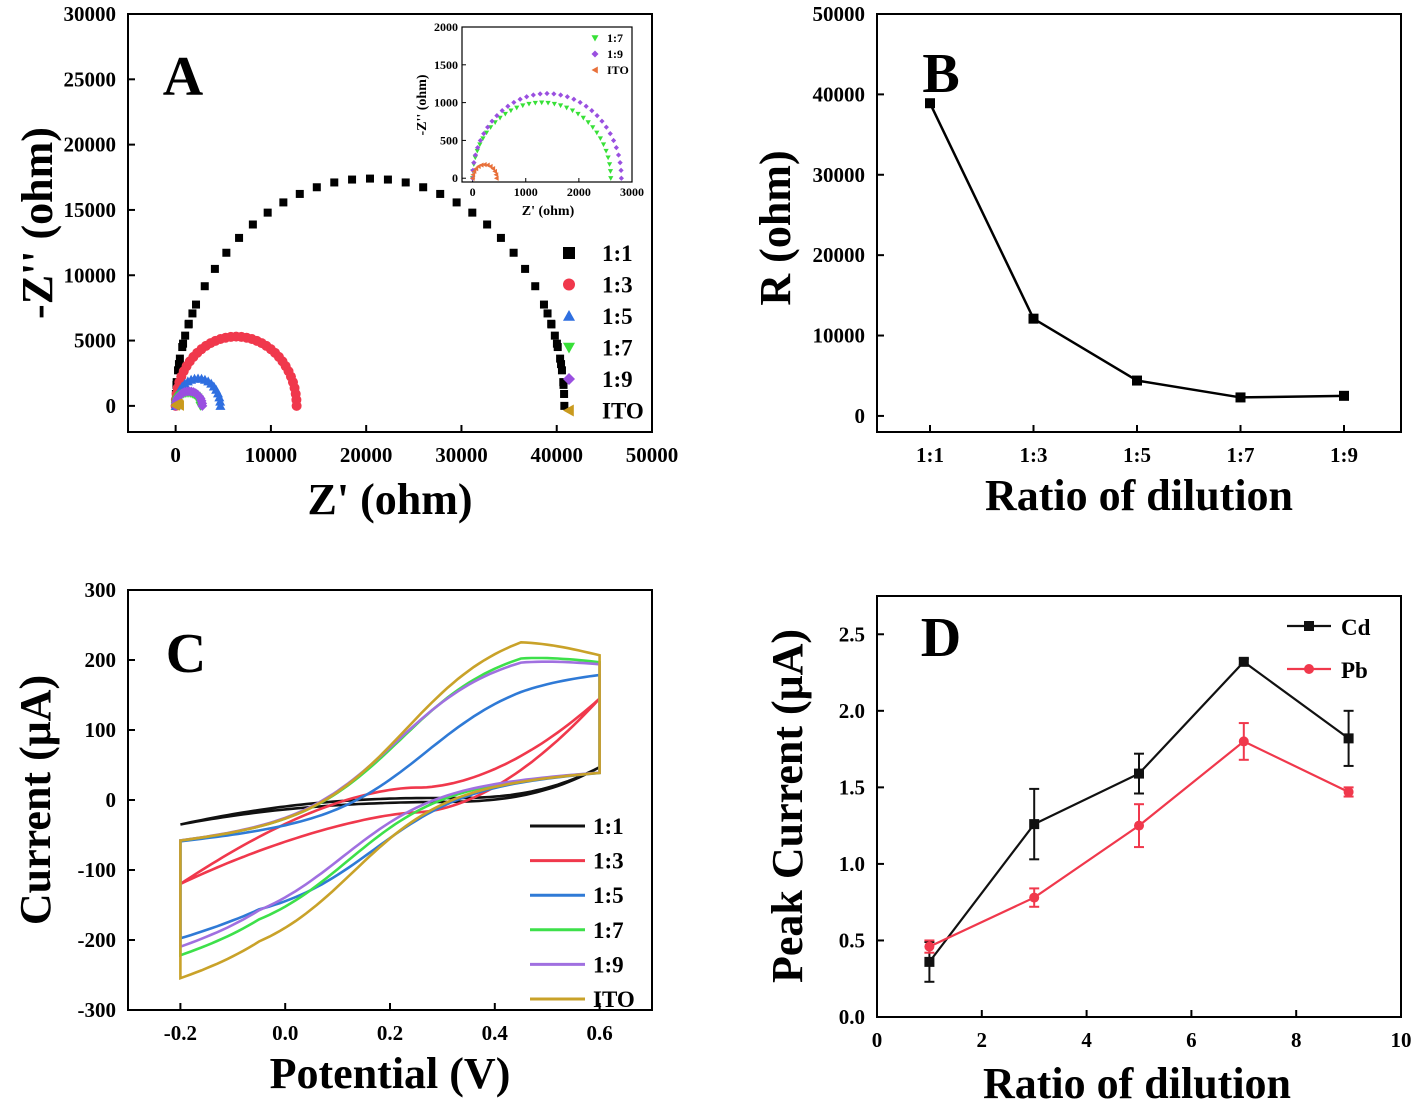 This screenshot has height=1107, width=1418. Describe the element at coordinates (97, 1010) in the screenshot. I see `y-tick-label: -300` at that location.